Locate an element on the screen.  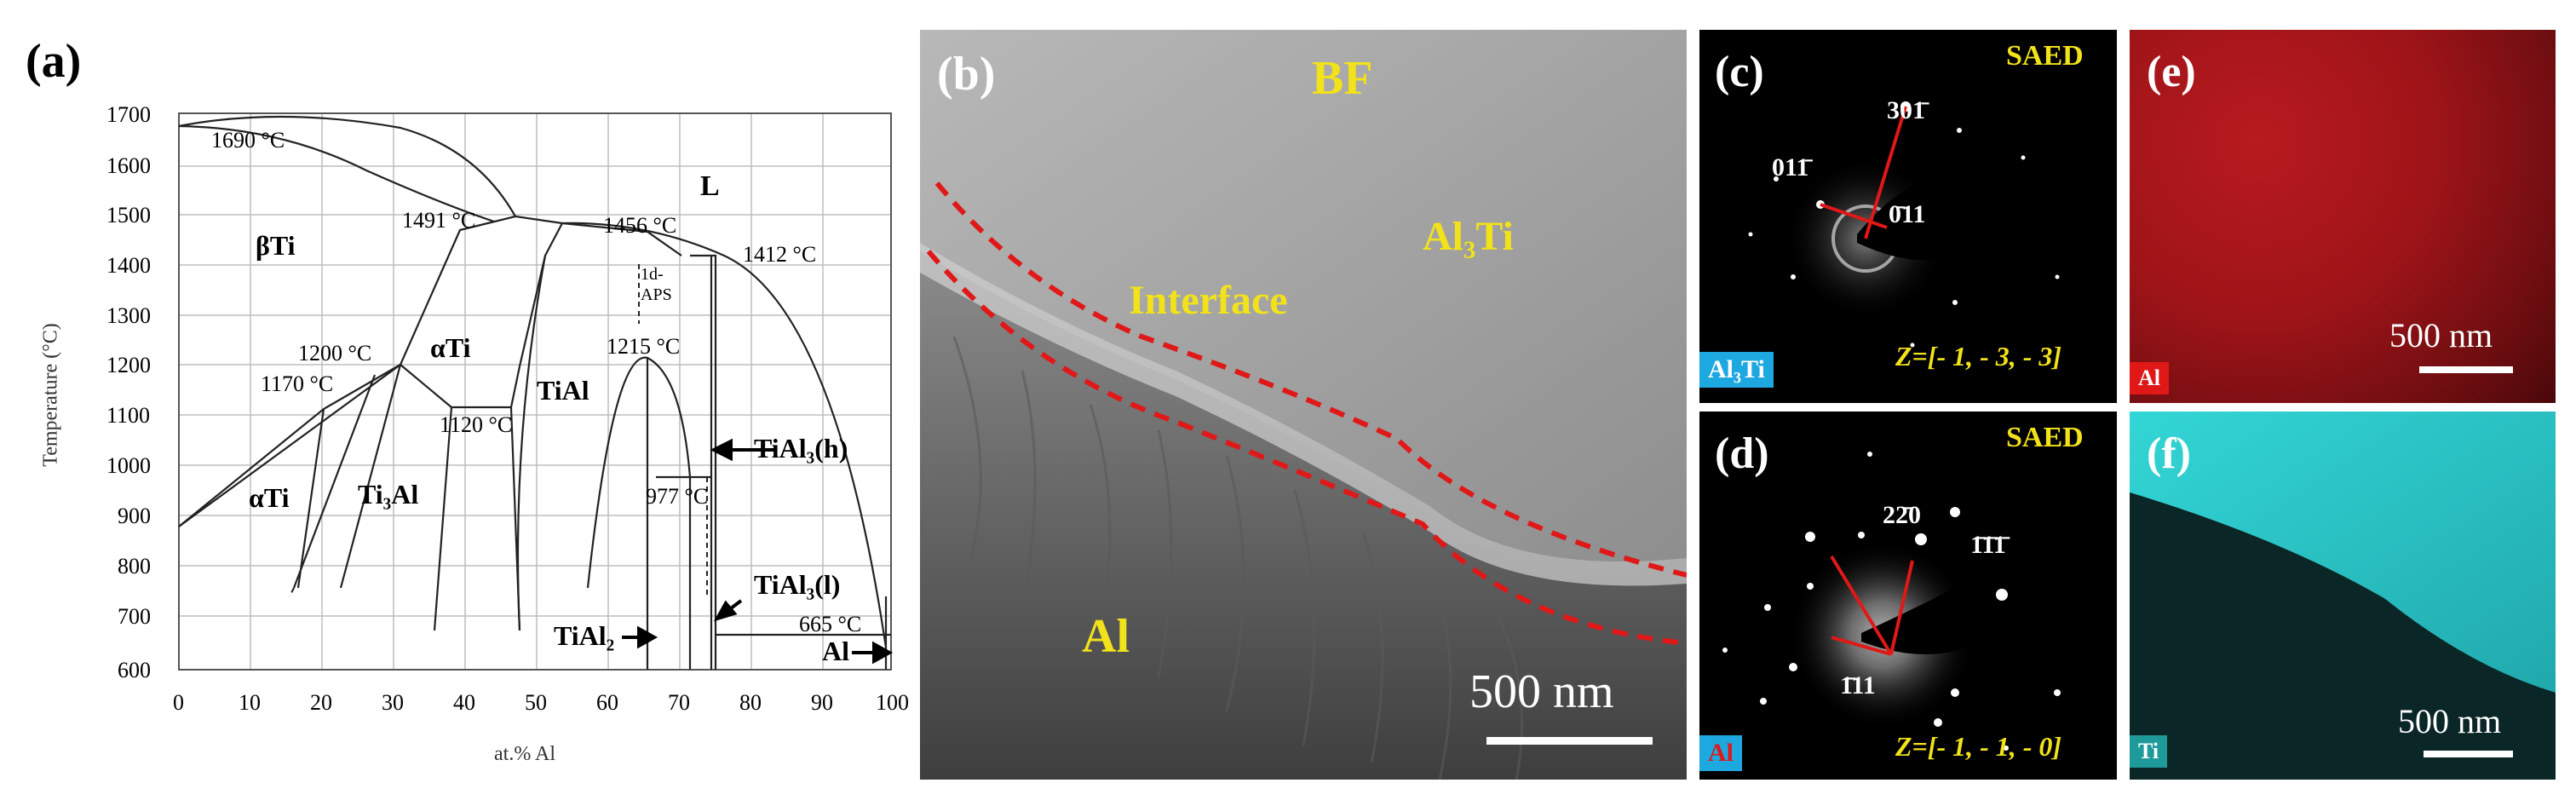
y-tick: 1400 is located at coordinates (128, 265).